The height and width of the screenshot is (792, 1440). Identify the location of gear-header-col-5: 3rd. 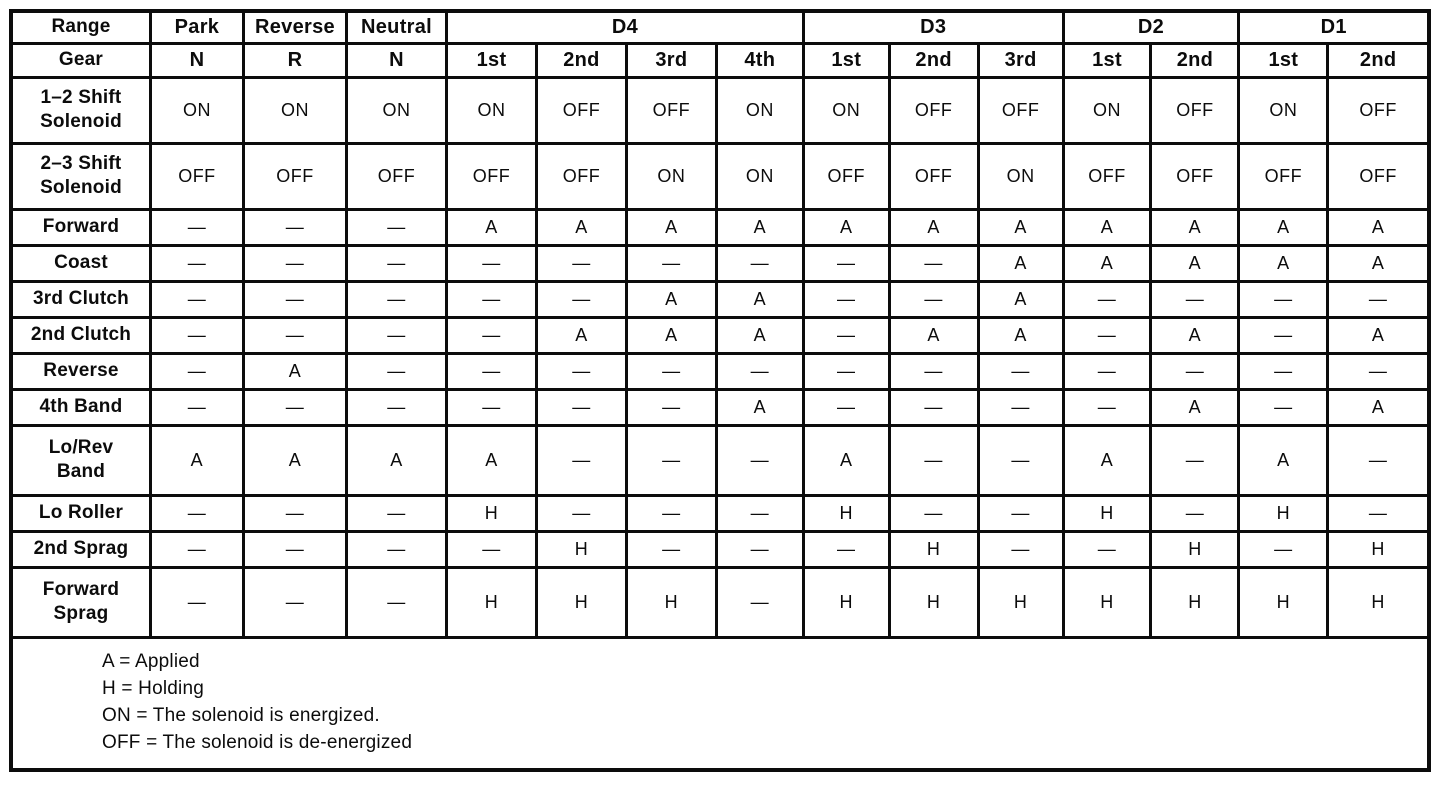
(671, 60).